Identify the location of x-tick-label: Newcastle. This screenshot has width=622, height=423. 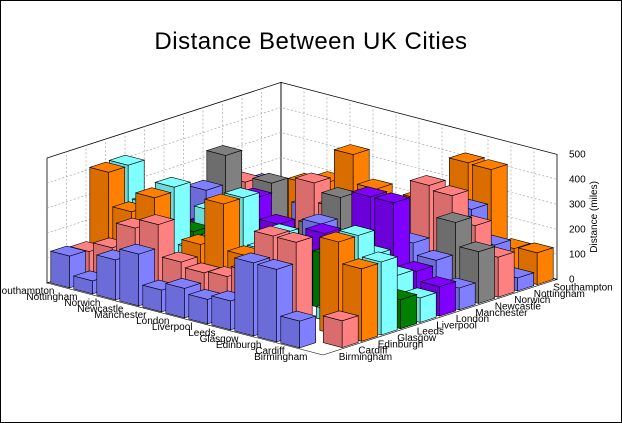
(100, 309).